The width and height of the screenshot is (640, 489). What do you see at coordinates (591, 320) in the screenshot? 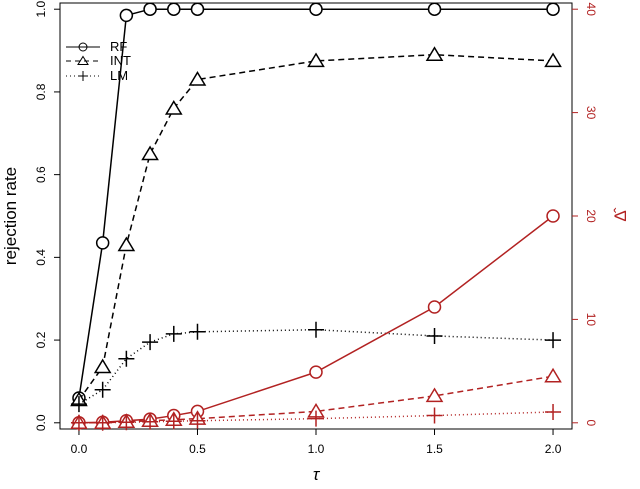
I see `y2-tick-label-1: 10` at bounding box center [591, 320].